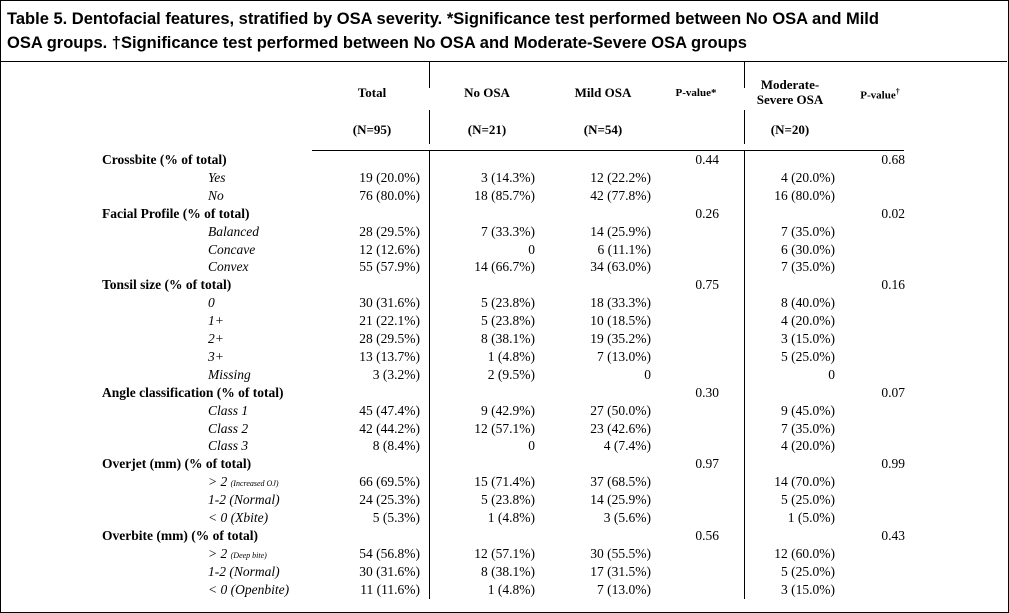 The height and width of the screenshot is (613, 1009). What do you see at coordinates (396, 446) in the screenshot?
I see `total-cell: 8 (8.4%)` at bounding box center [396, 446].